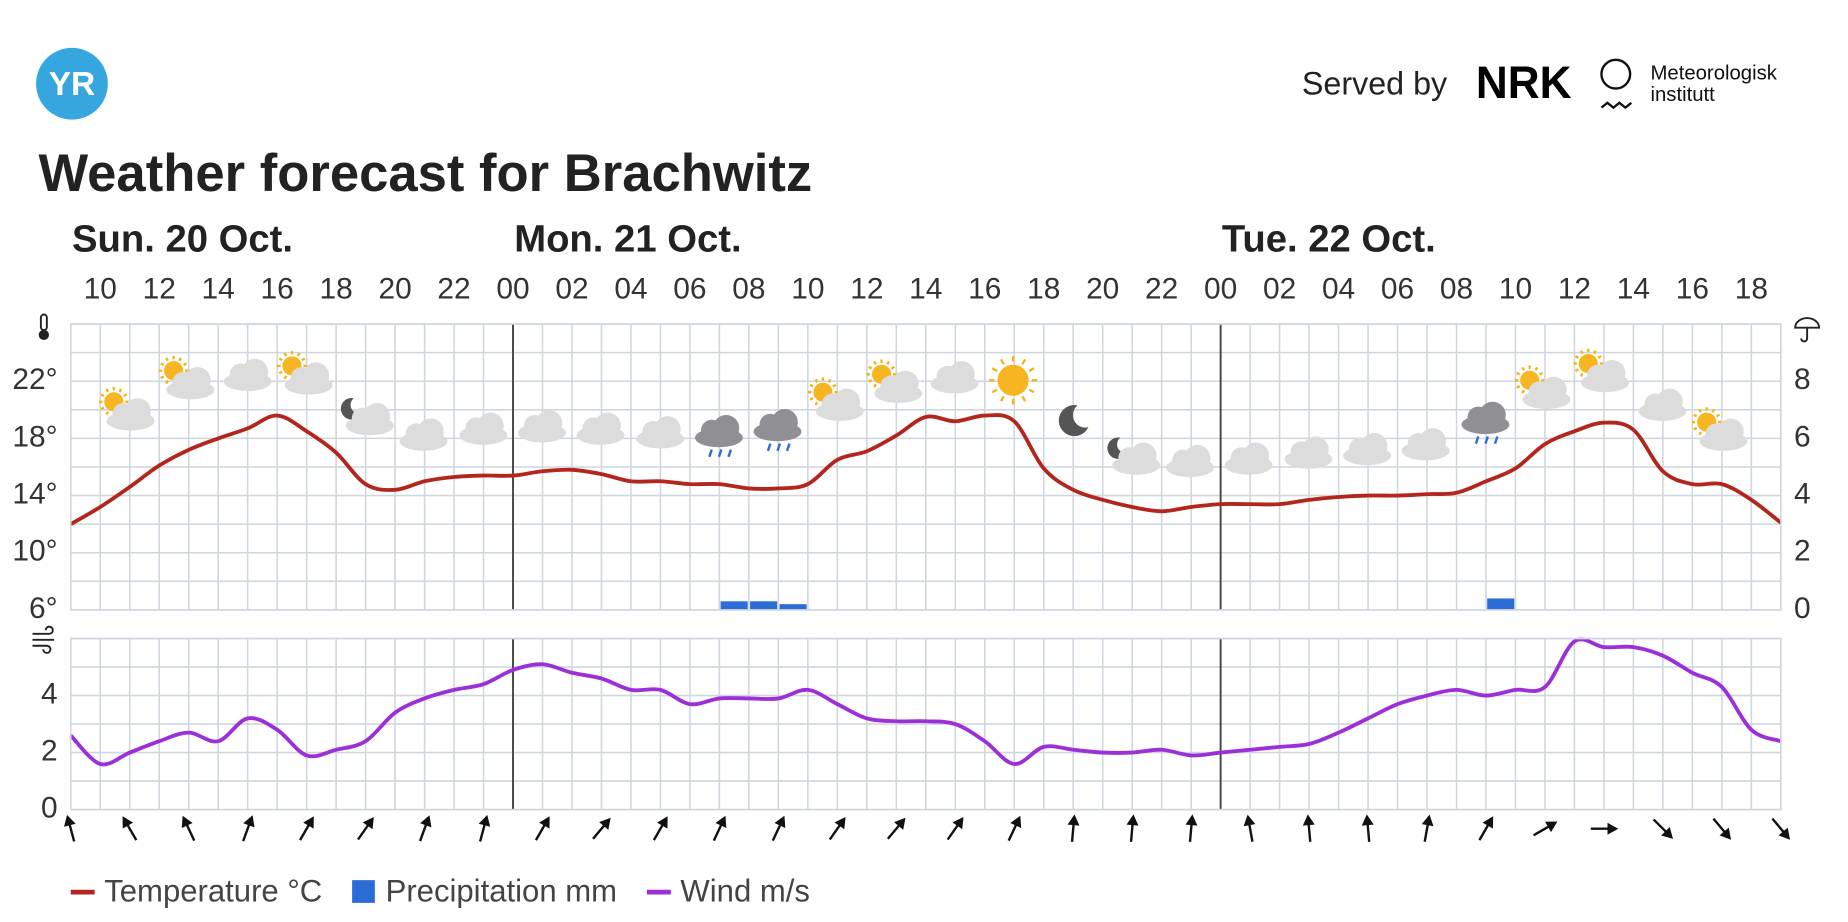 The height and width of the screenshot is (922, 1848). Describe the element at coordinates (49, 693) in the screenshot. I see `wind-tick-label: 4` at that location.